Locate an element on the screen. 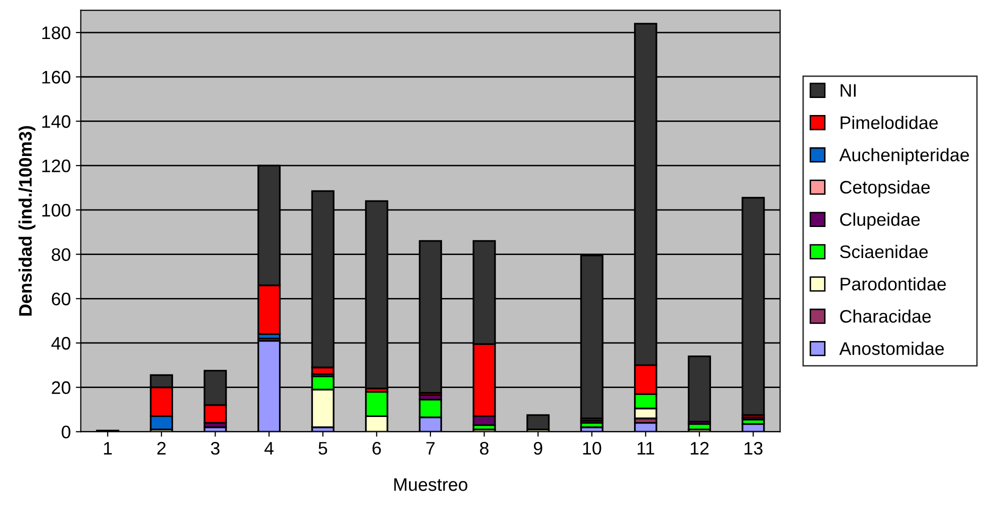 The image size is (985, 517). x-tick-label: 12 is located at coordinates (699, 448).